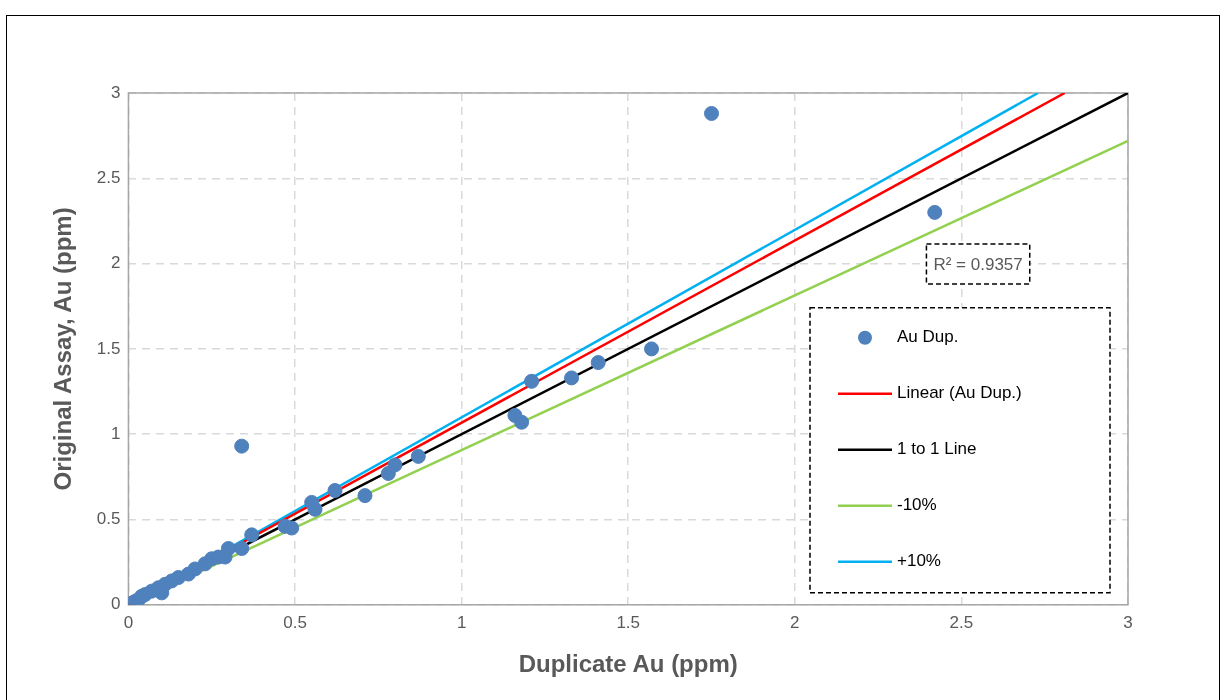 The image size is (1228, 700). I want to click on legend-label: Linear (Au Dup.), so click(959, 393).